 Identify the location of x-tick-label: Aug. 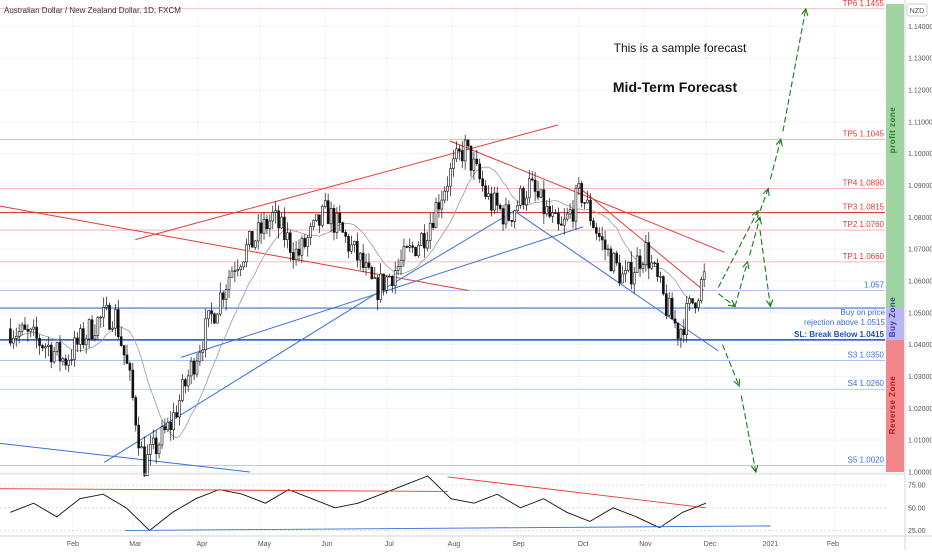
(454, 544).